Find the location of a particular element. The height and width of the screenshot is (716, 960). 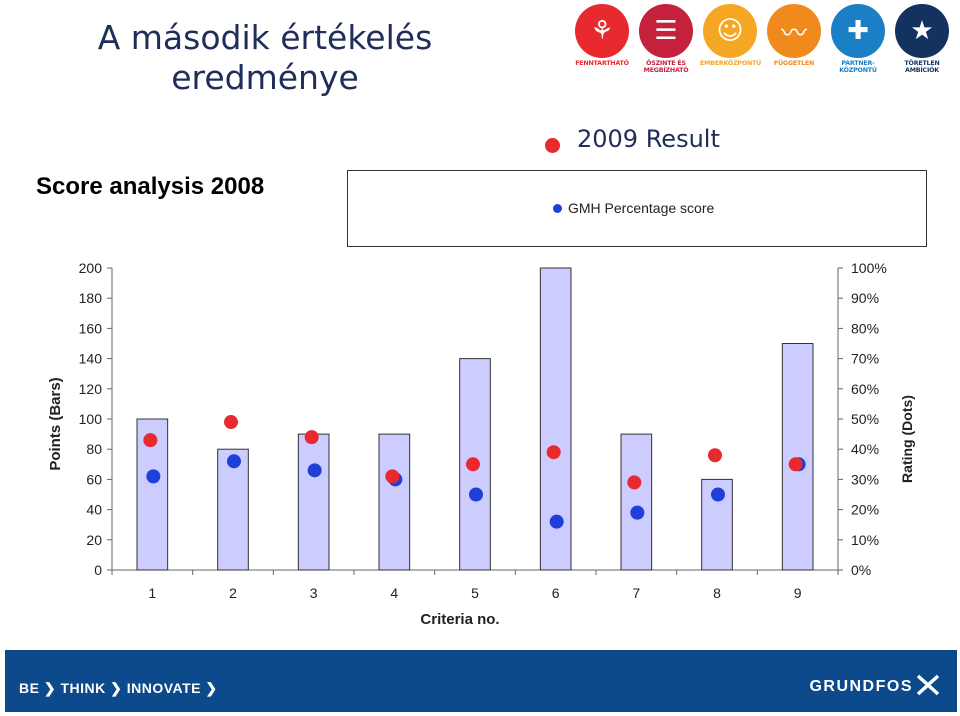

badge-5: ★ TÖRETLEN AMBÍCIÓK is located at coordinates (922, 39).